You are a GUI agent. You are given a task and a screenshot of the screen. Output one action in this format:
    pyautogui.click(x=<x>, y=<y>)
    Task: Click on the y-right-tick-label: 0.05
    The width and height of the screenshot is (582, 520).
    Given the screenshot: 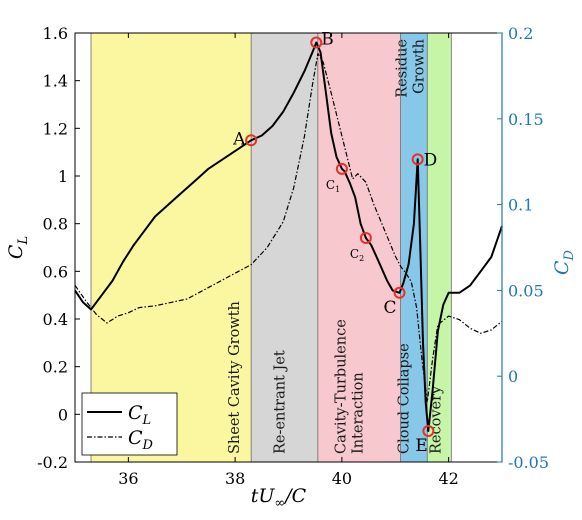 What is the action you would take?
    pyautogui.click(x=526, y=290)
    